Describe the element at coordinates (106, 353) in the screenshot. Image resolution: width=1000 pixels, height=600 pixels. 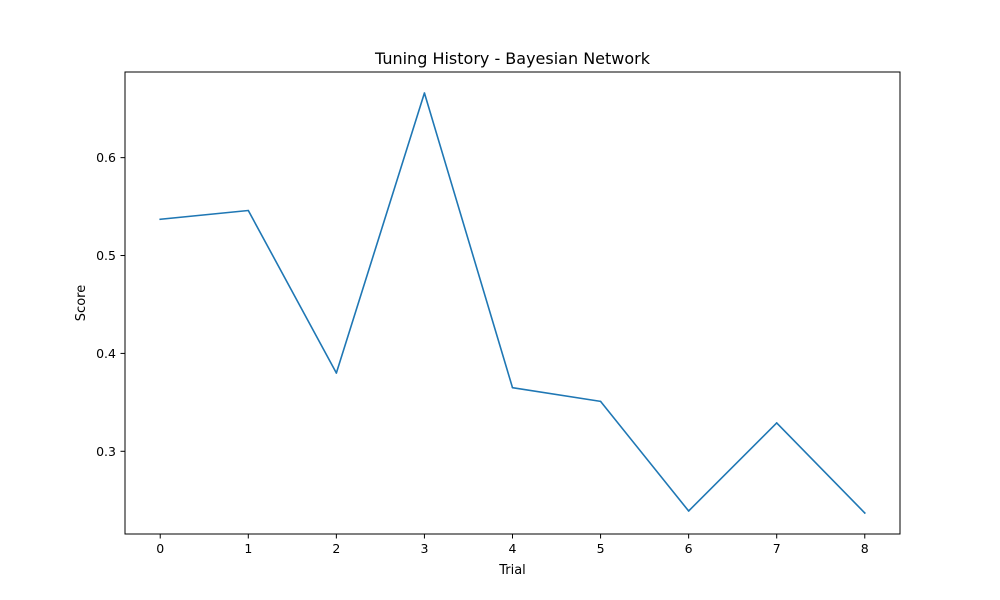
I see `y-tick-label: 0.4` at that location.